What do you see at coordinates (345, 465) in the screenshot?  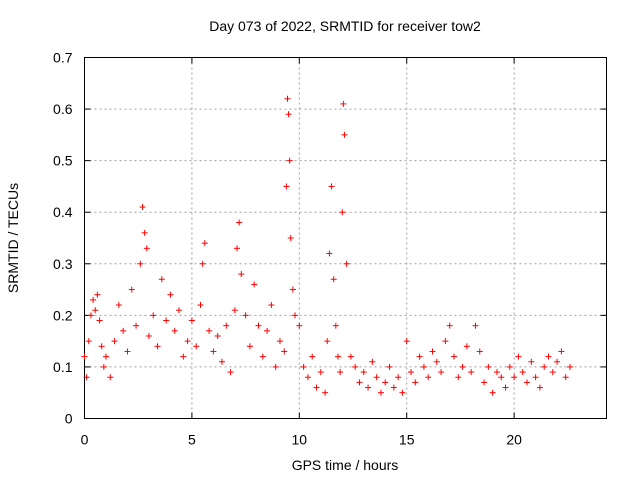 I see `x-axis-label: GPS time / hours` at bounding box center [345, 465].